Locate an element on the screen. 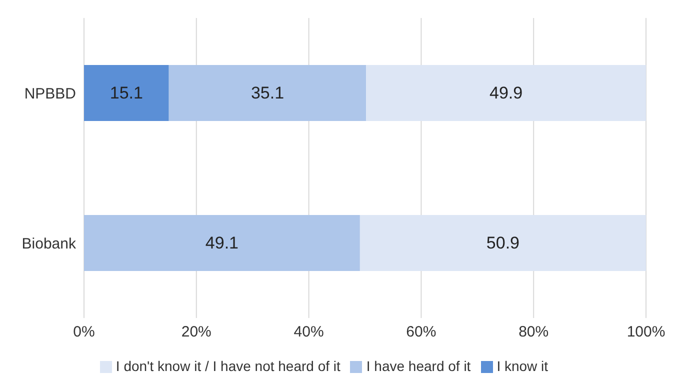  data-label: 49.9 is located at coordinates (506, 93).